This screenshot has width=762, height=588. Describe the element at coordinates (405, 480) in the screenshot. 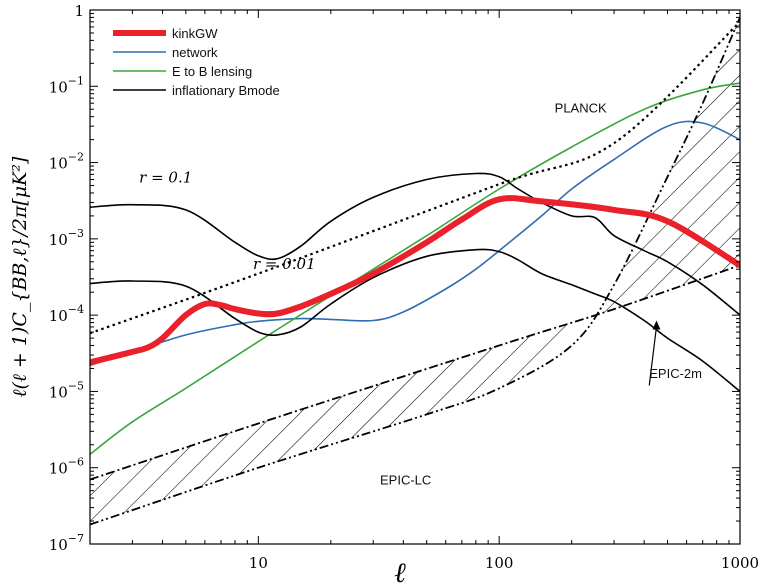

I see `annotation-epic-lc: EPIC-LC` at that location.